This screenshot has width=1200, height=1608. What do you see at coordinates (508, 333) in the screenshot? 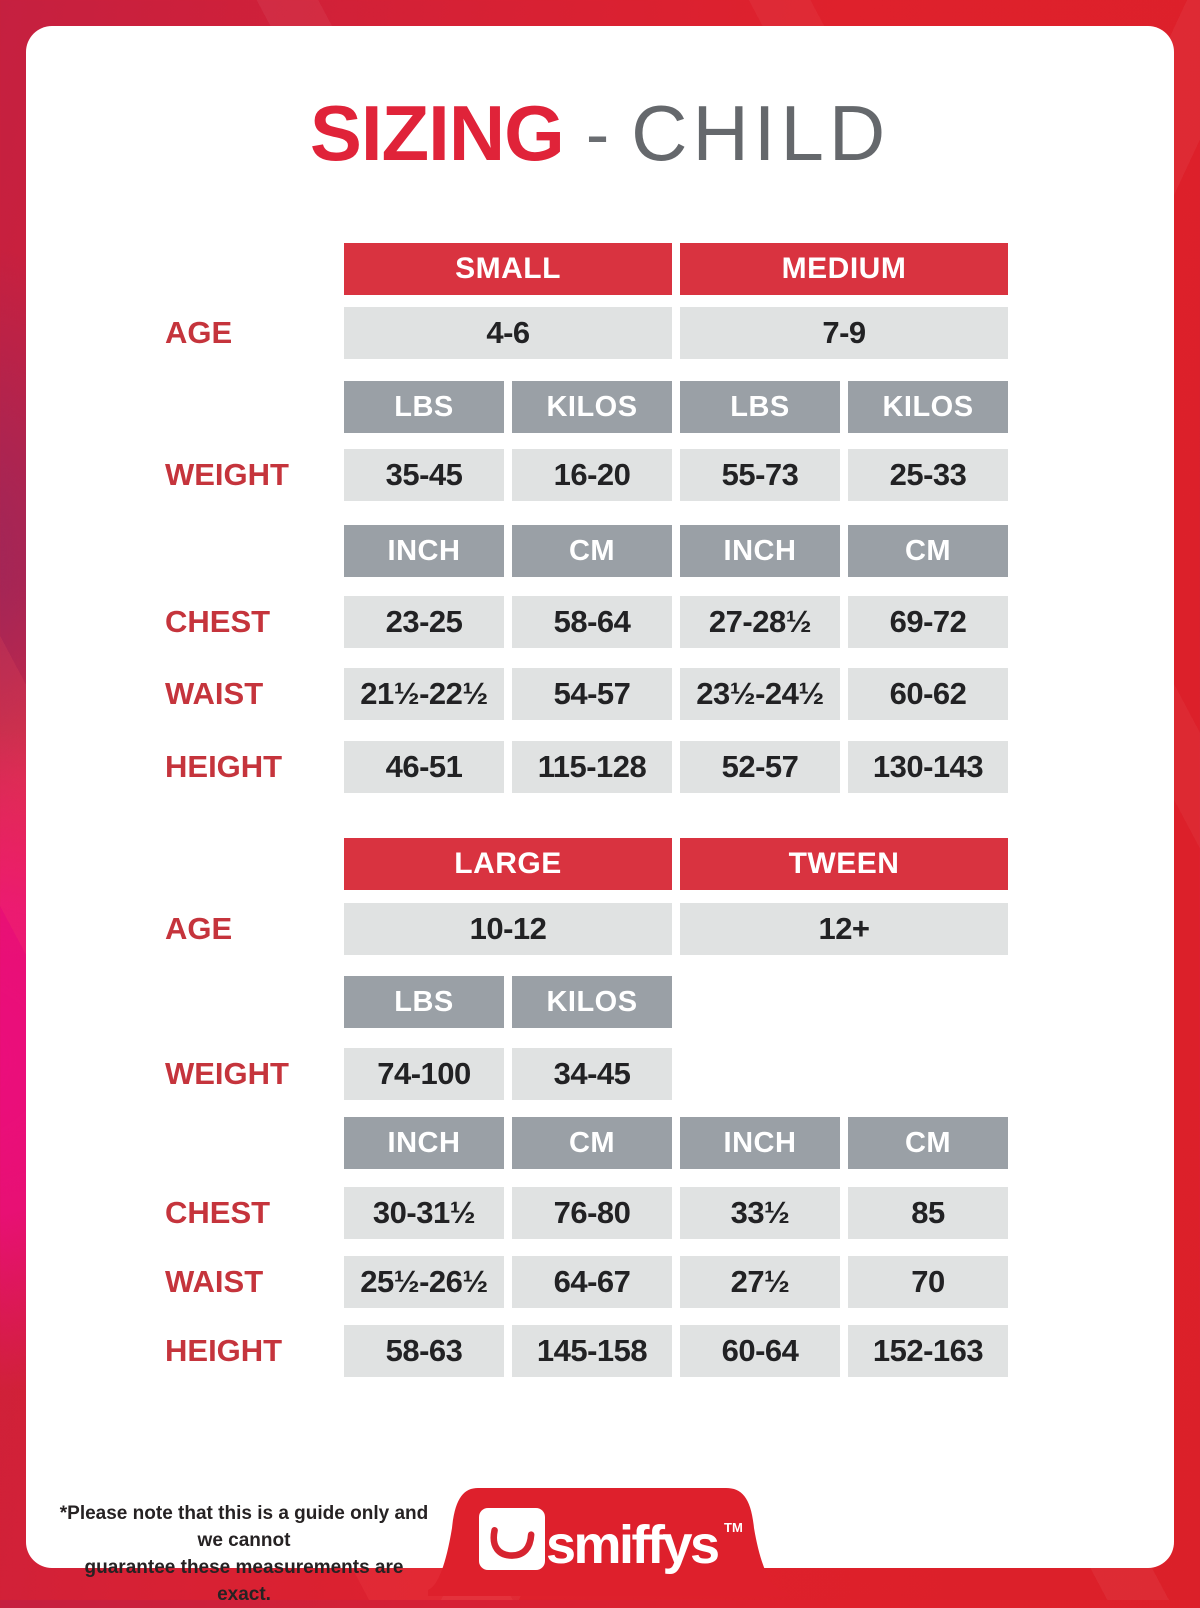
I see `age-value-cell: 4-6` at bounding box center [508, 333].